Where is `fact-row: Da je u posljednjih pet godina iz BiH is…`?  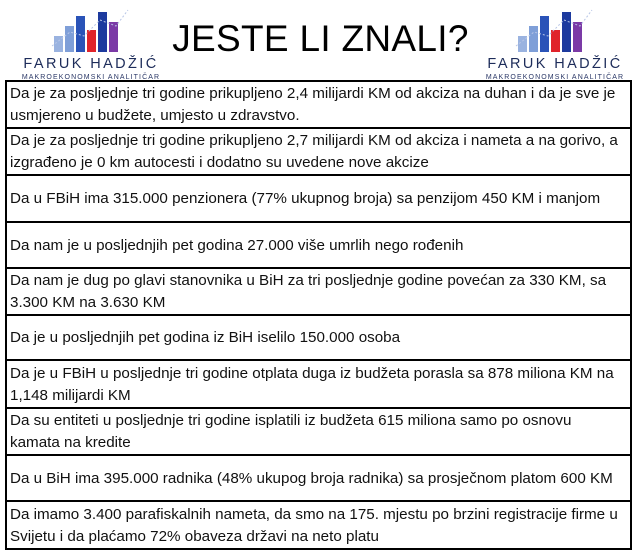
fact-row: Da je u posljednjih pet godina iz BiH is… is located at coordinates (318, 338).